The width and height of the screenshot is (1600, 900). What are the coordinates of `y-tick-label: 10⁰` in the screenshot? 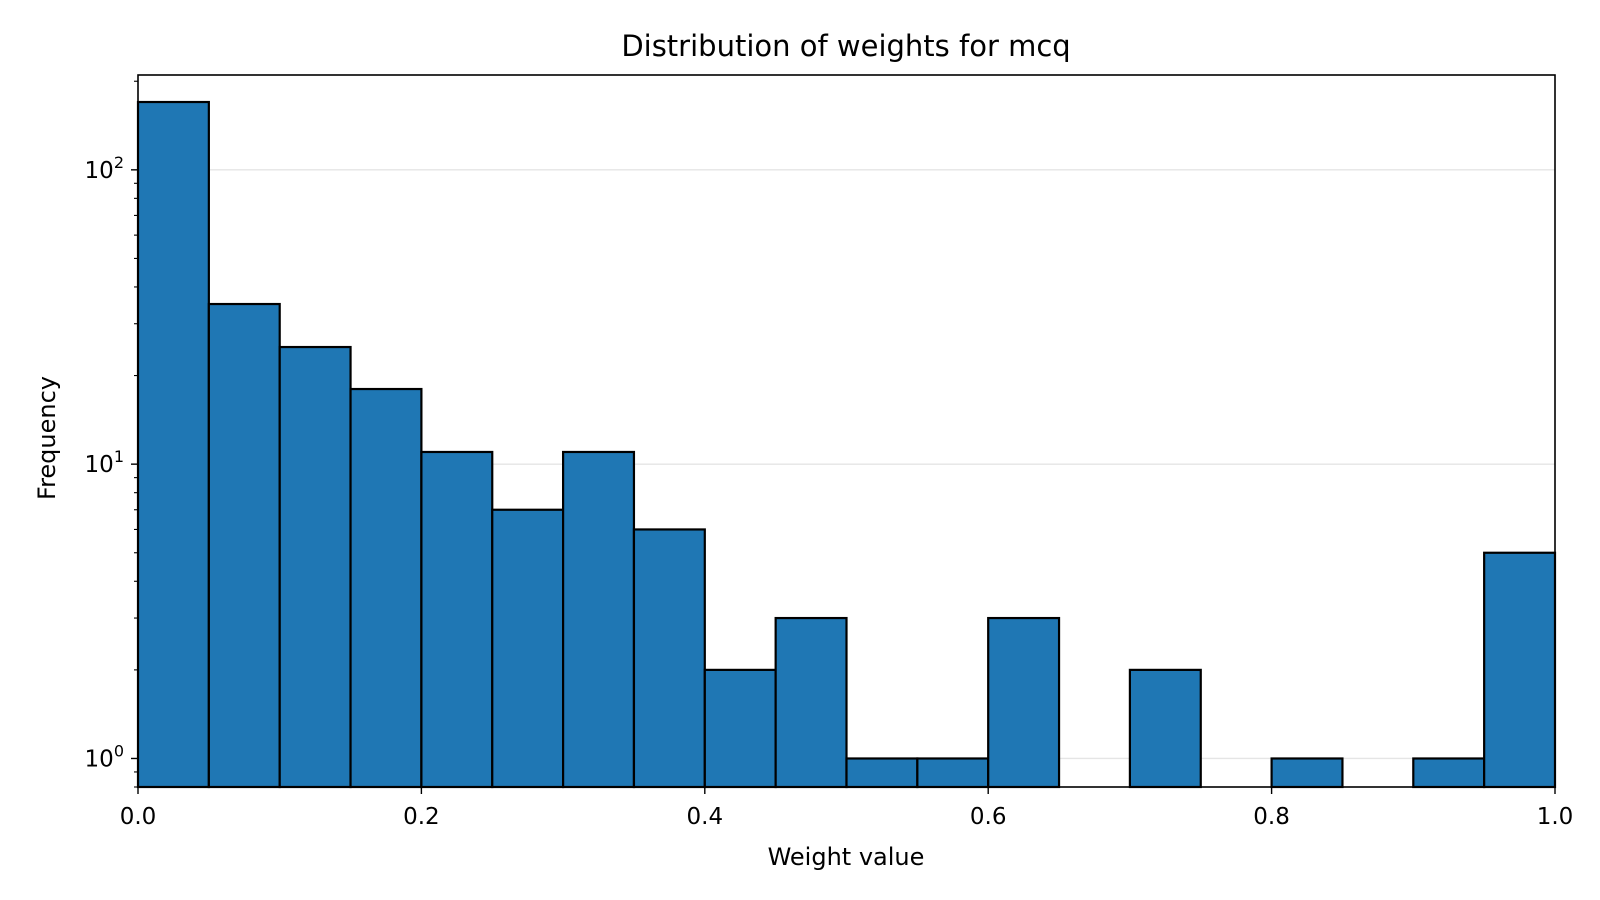 It's located at (104, 756).